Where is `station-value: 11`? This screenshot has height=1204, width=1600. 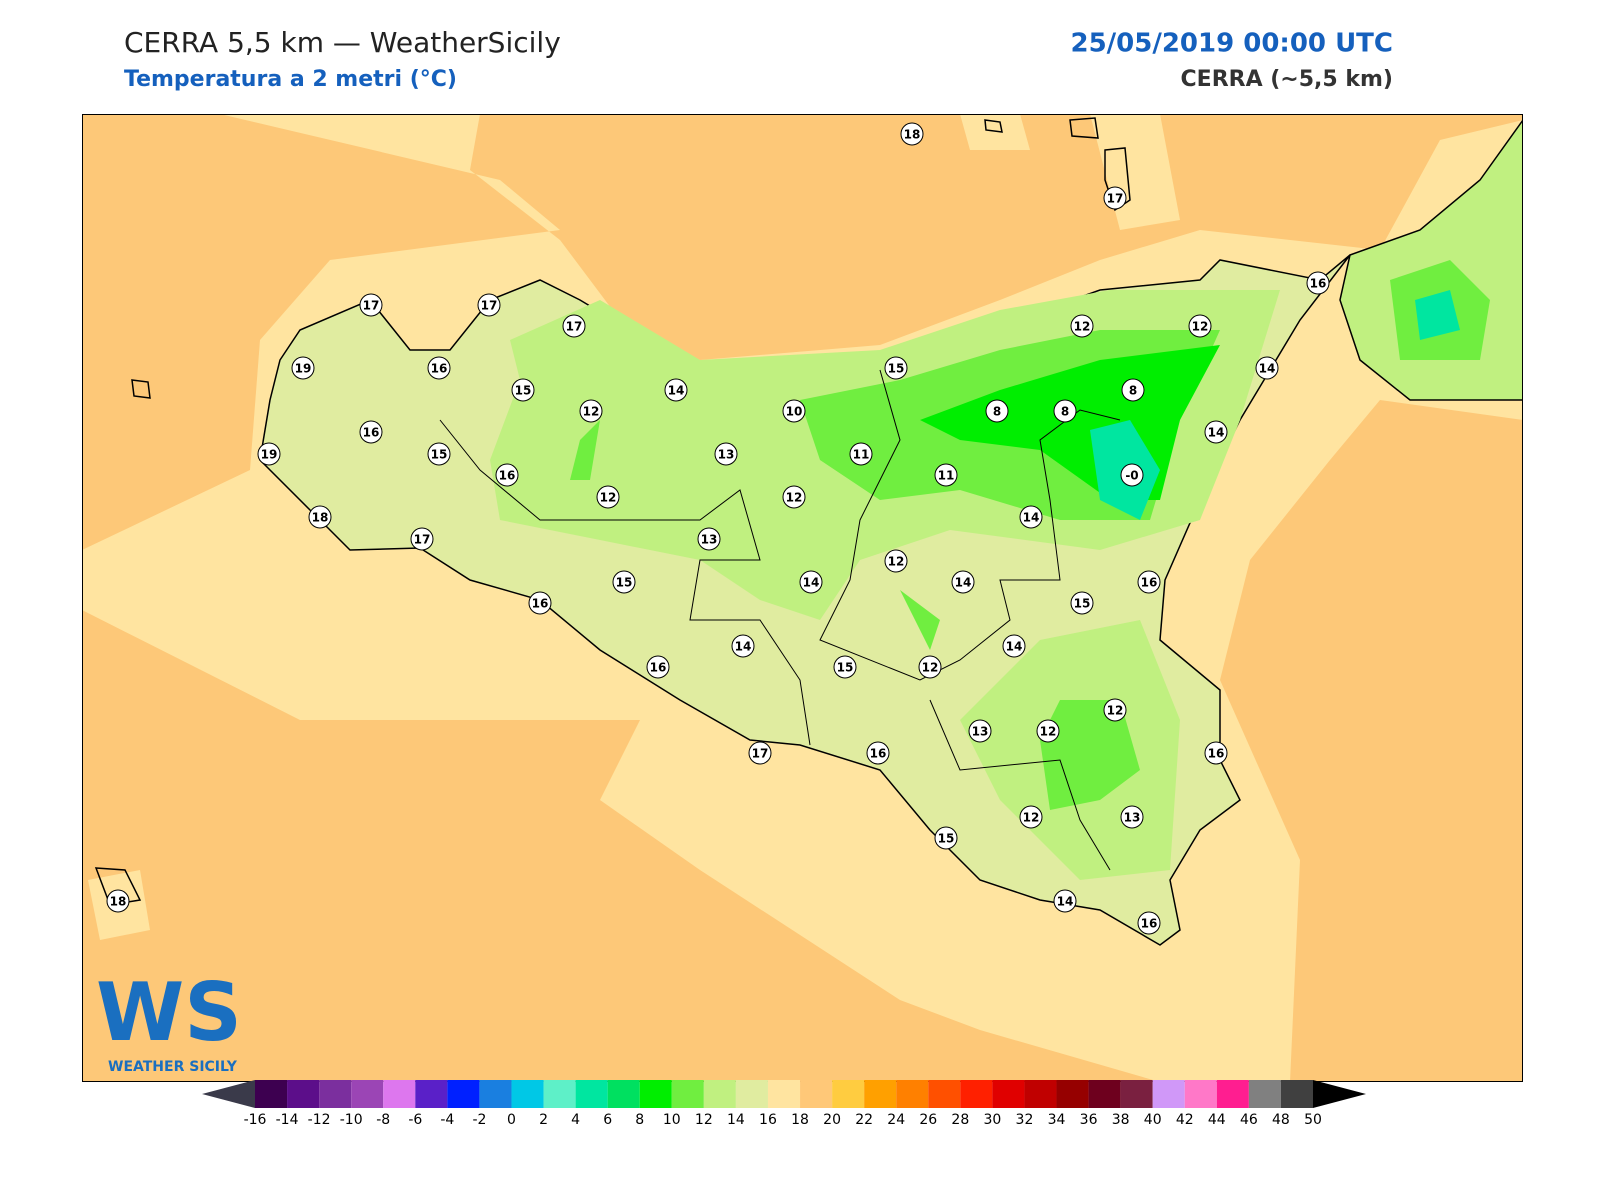
station-value: 11 is located at coordinates (861, 455).